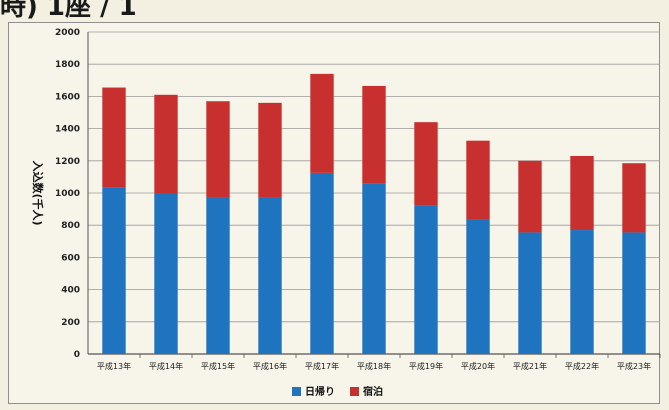 This screenshot has height=410, width=669. I want to click on y-tick-label: 1600, so click(67, 97).